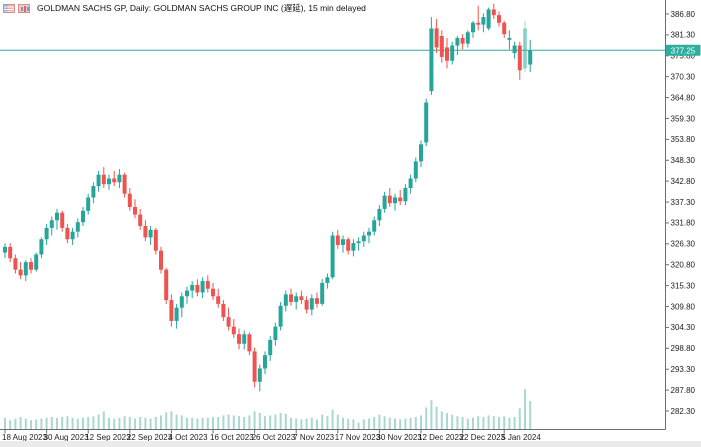 Image resolution: width=701 pixels, height=447 pixels. Describe the element at coordinates (683, 118) in the screenshot. I see `price-tick-label: 359.30` at that location.